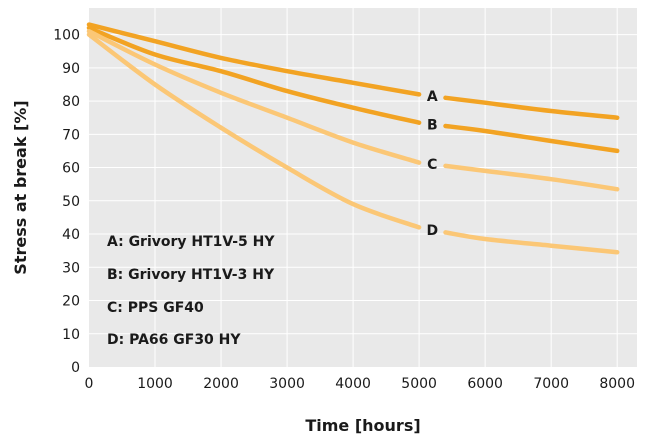  Describe the element at coordinates (287, 384) in the screenshot. I see `x-tick-label: 3000` at that location.